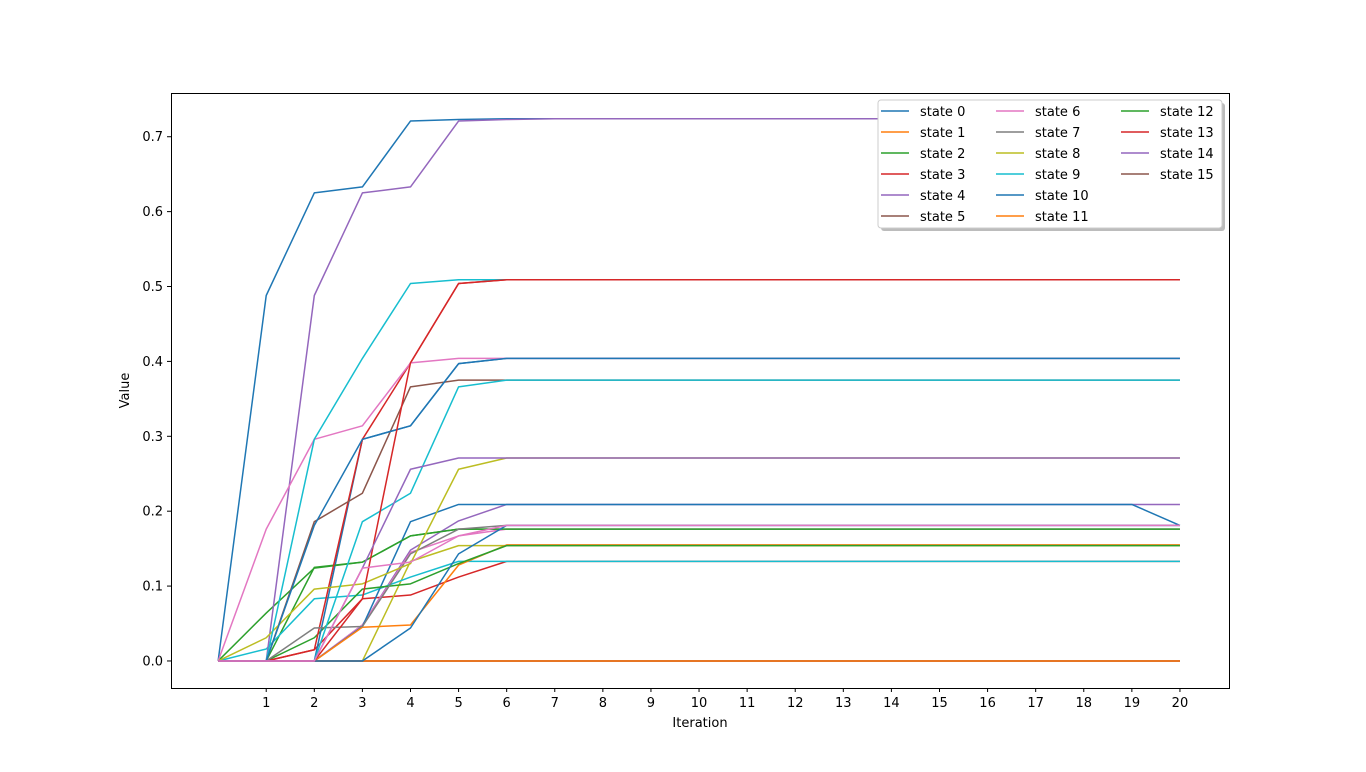 This screenshot has height=772, width=1366. What do you see at coordinates (942, 133) in the screenshot?
I see `legend-label: state 1` at bounding box center [942, 133].